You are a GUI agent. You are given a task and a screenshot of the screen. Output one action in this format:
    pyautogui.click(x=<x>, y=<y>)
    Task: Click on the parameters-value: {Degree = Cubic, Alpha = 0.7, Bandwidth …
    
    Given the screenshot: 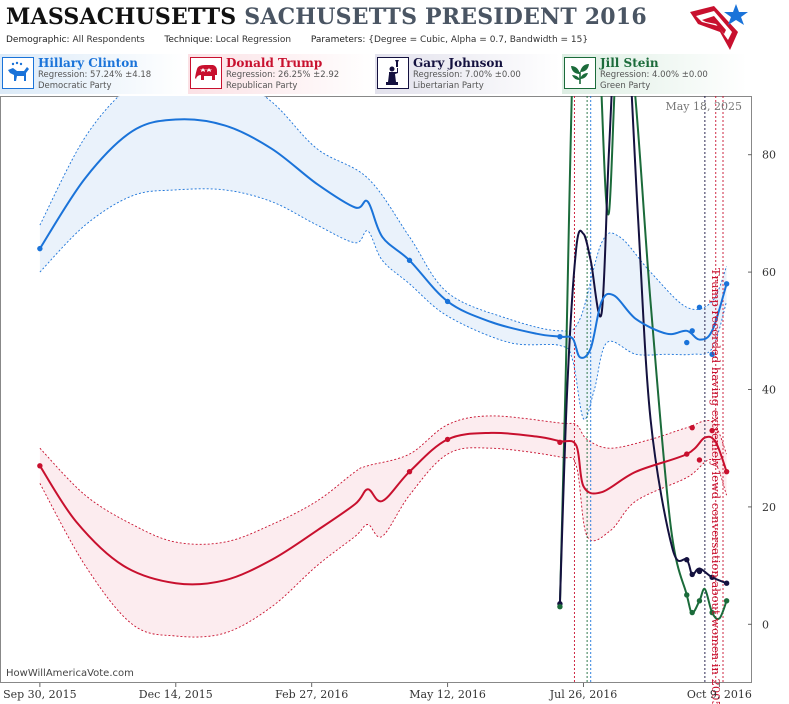 What is the action you would take?
    pyautogui.click(x=478, y=40)
    